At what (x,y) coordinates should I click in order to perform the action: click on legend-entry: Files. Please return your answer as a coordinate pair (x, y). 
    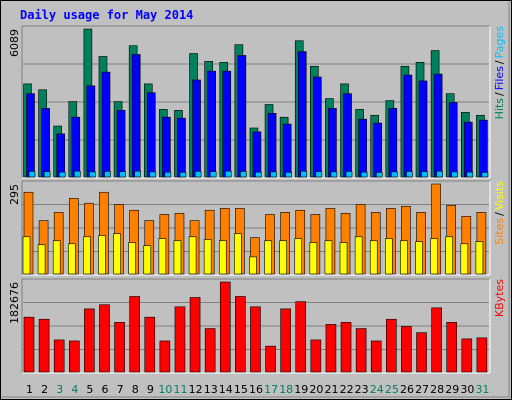
    Looking at the image, I should click on (499, 78).